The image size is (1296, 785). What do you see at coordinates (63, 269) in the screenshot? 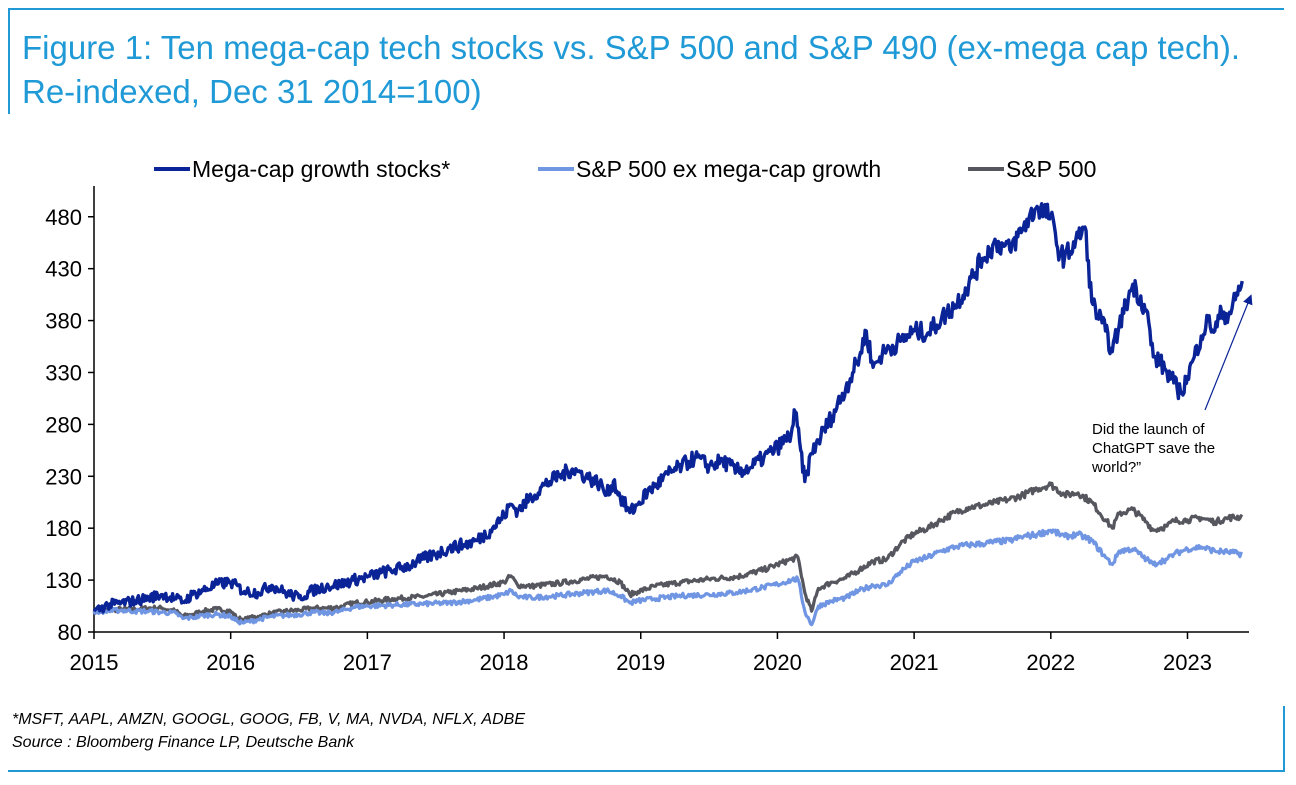
I see `y-tick-label: 430` at bounding box center [63, 269].